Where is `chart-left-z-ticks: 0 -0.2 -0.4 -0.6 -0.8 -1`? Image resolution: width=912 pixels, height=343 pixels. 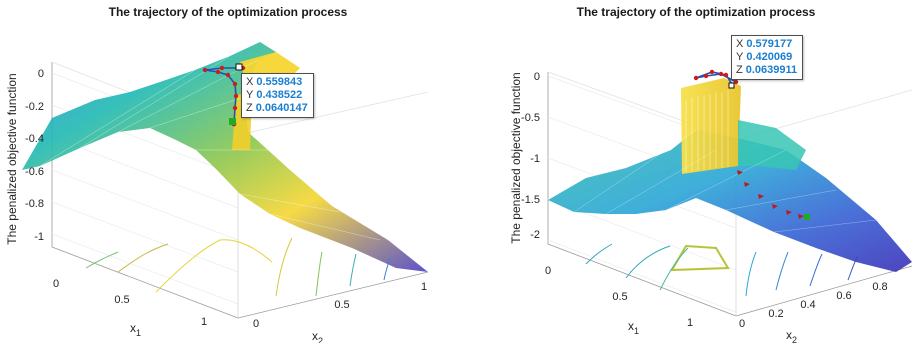
chart-left-z-ticks: 0 -0.2 -0.4 -0.6 -0.8 -1 is located at coordinates (34, 155).